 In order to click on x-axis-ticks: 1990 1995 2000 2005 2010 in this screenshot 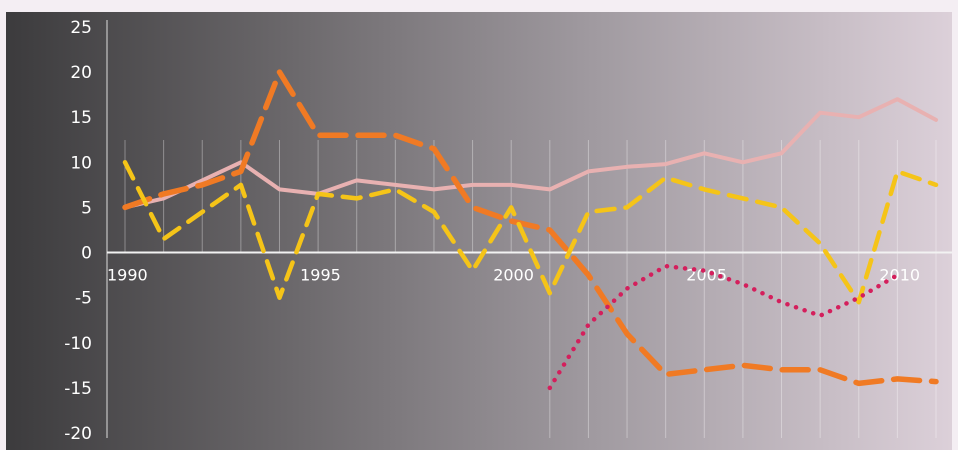, I will do `click(513, 275)`.